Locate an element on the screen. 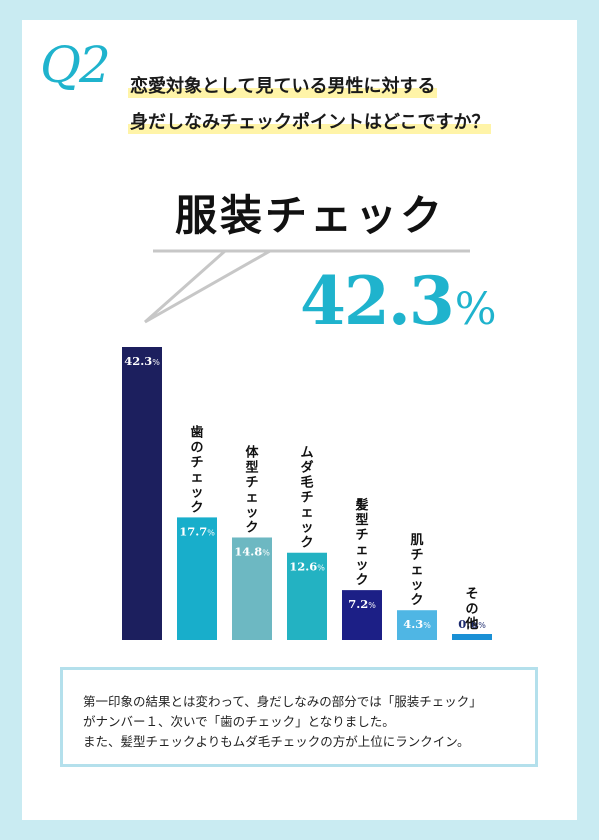 The width and height of the screenshot is (599, 840). question-line-2: 身だしなみチェックポイントはどこですか？ is located at coordinates (310, 123).